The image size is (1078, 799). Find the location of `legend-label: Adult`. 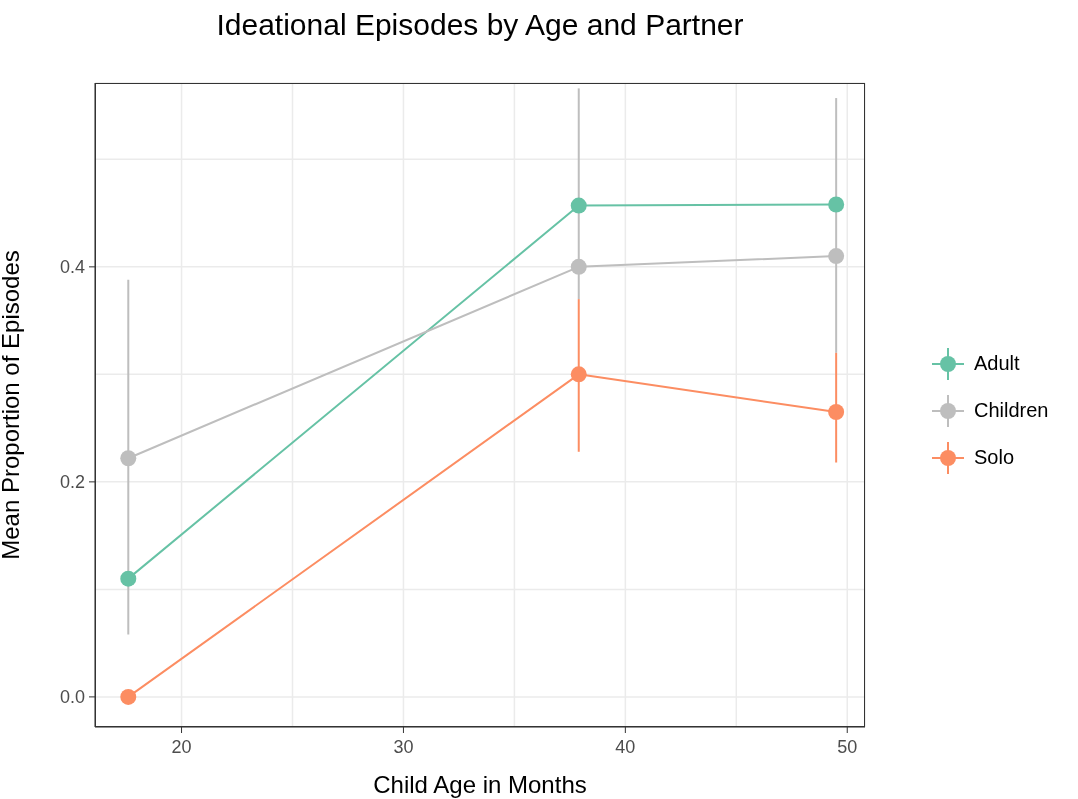

legend-label: Adult is located at coordinates (997, 363).